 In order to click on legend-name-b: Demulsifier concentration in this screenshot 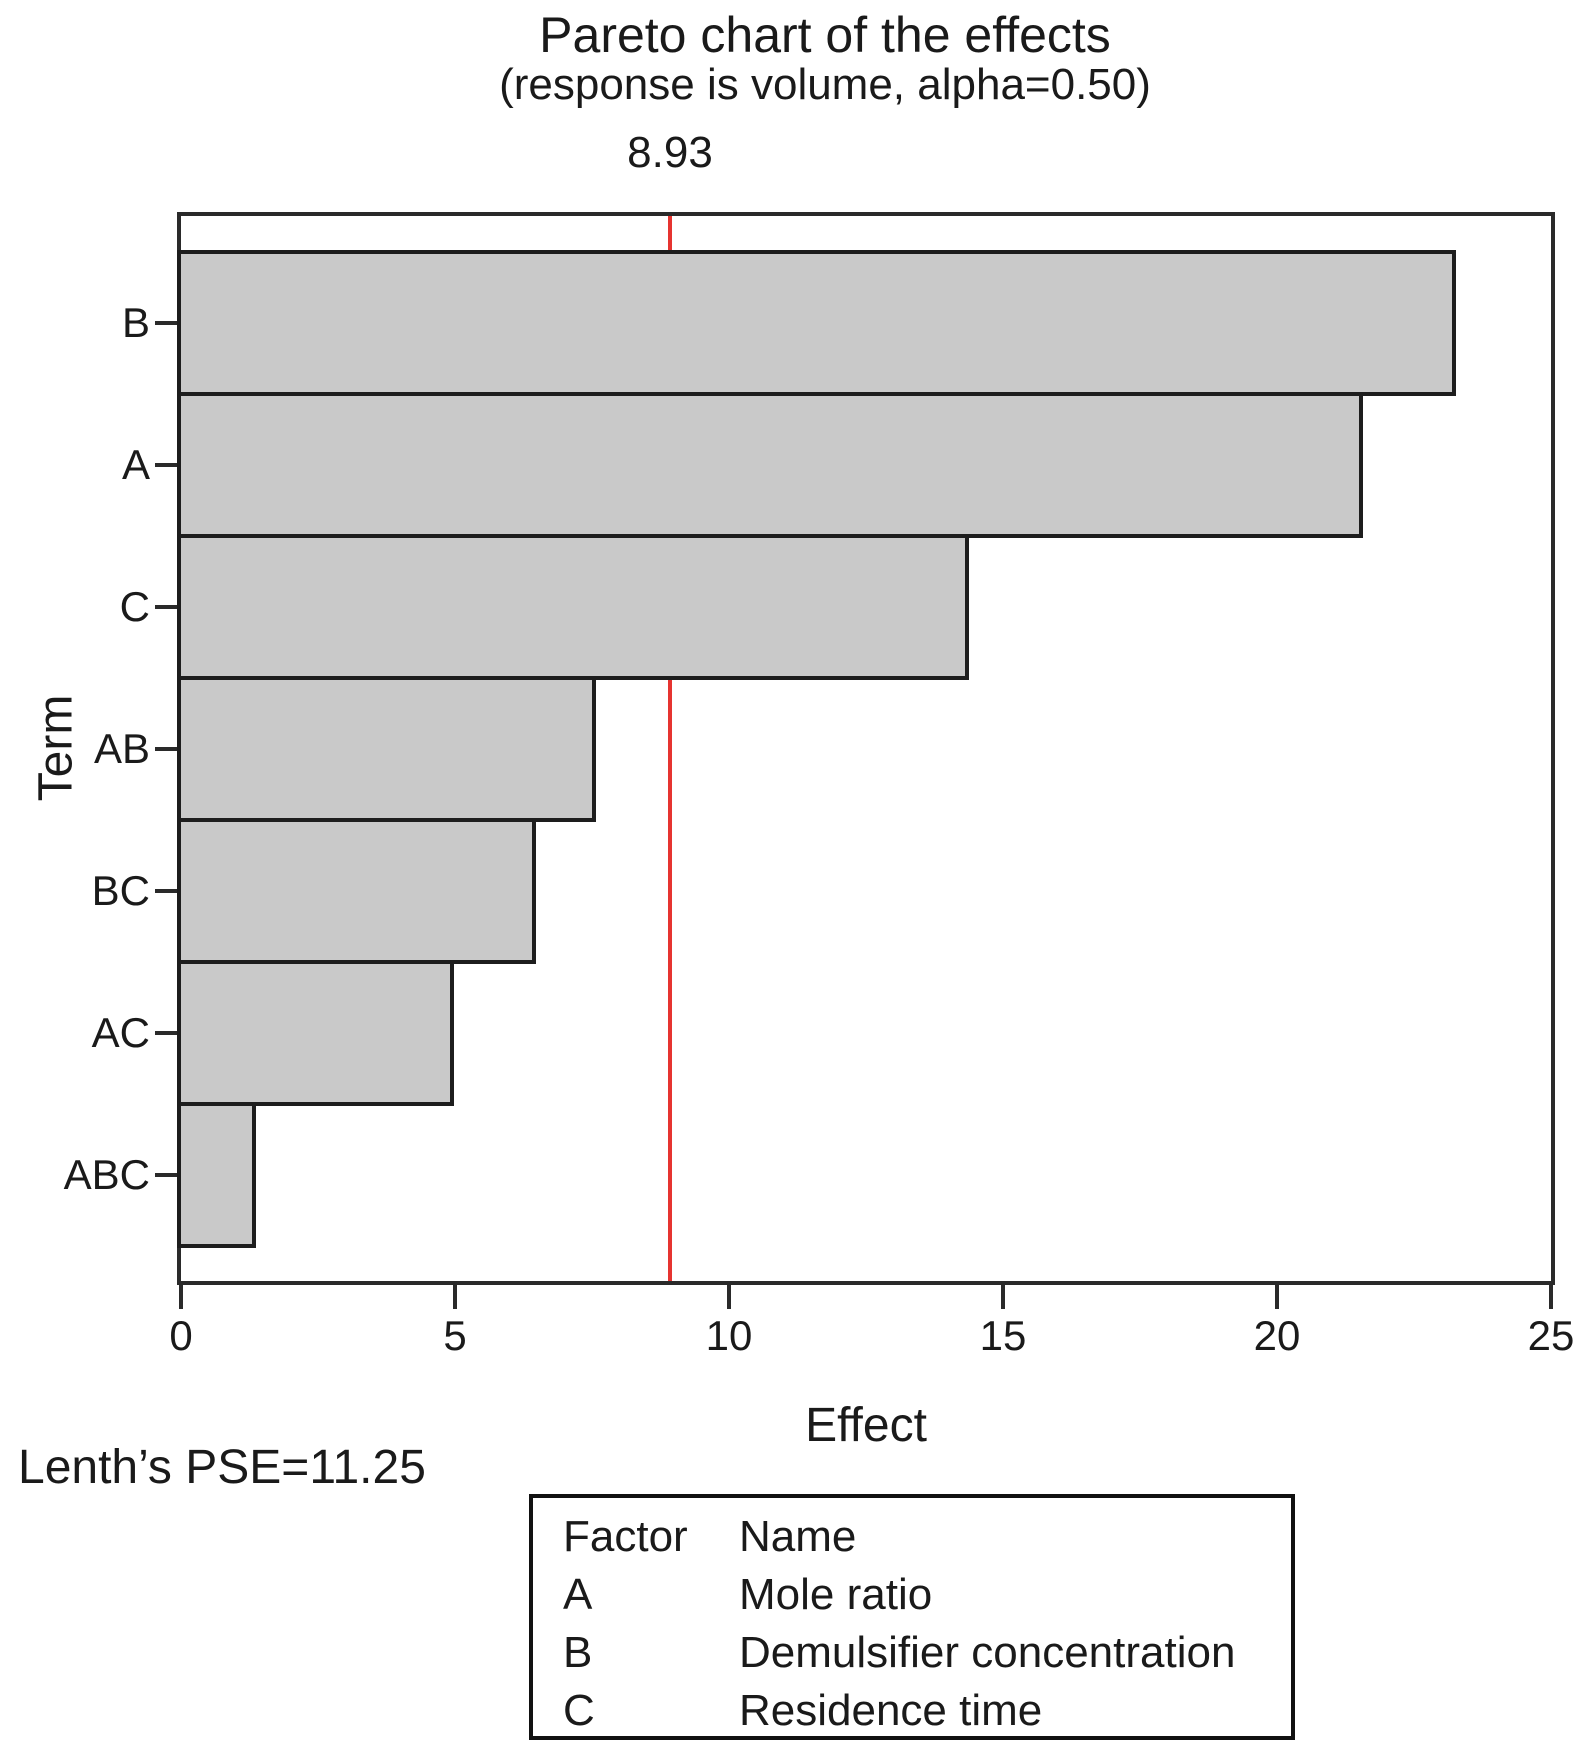, I will do `click(987, 1652)`.